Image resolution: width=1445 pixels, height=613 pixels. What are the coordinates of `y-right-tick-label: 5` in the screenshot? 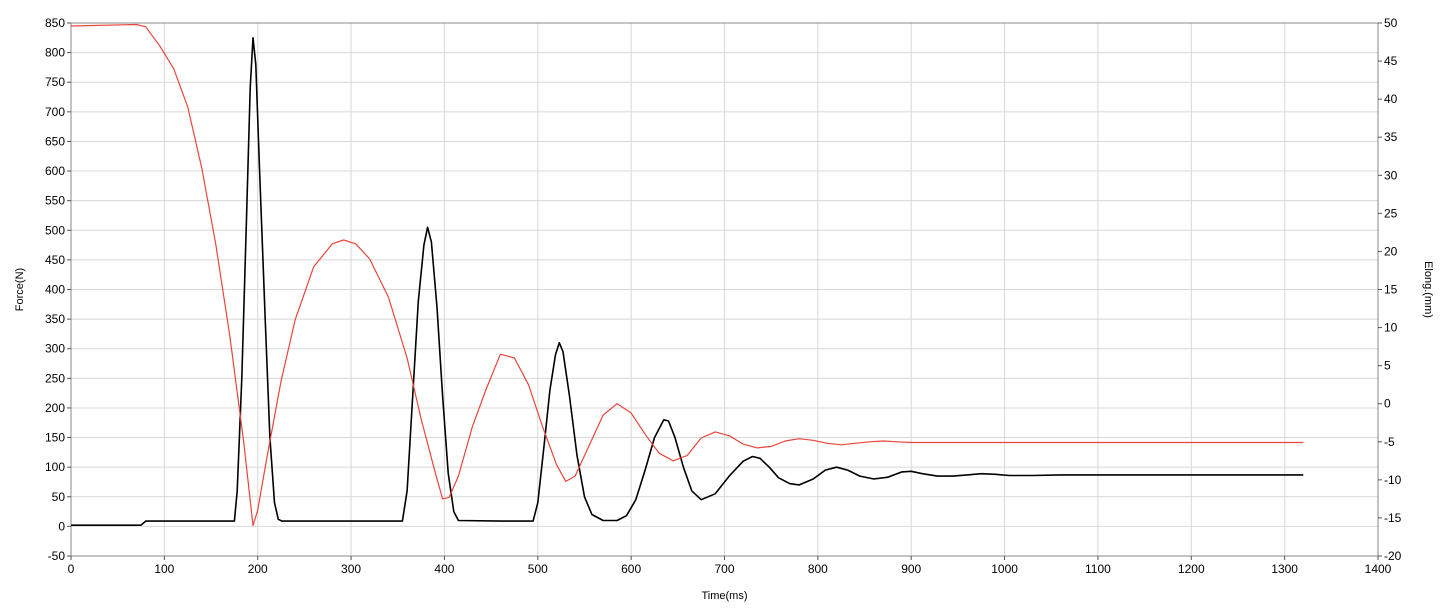 It's located at (1387, 366).